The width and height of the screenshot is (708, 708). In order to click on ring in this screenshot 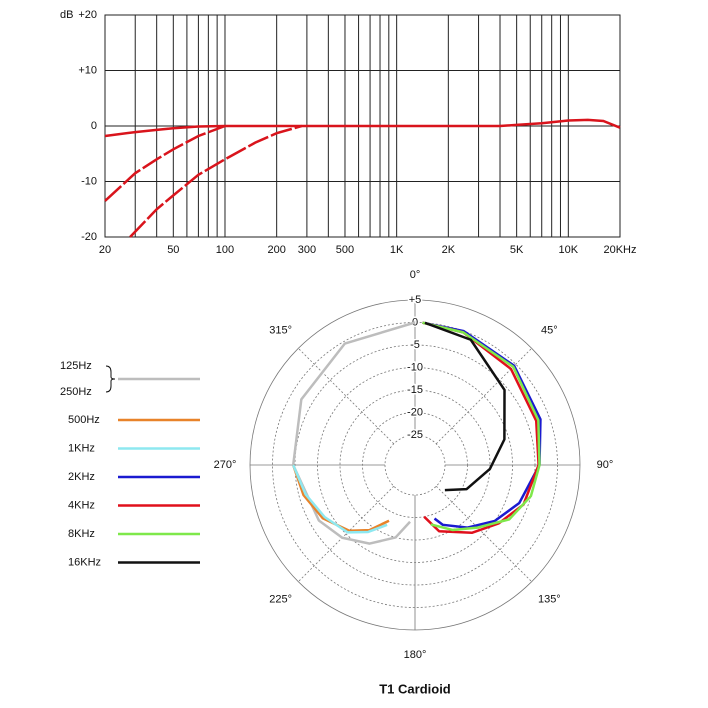, I will do `click(415, 465)`.